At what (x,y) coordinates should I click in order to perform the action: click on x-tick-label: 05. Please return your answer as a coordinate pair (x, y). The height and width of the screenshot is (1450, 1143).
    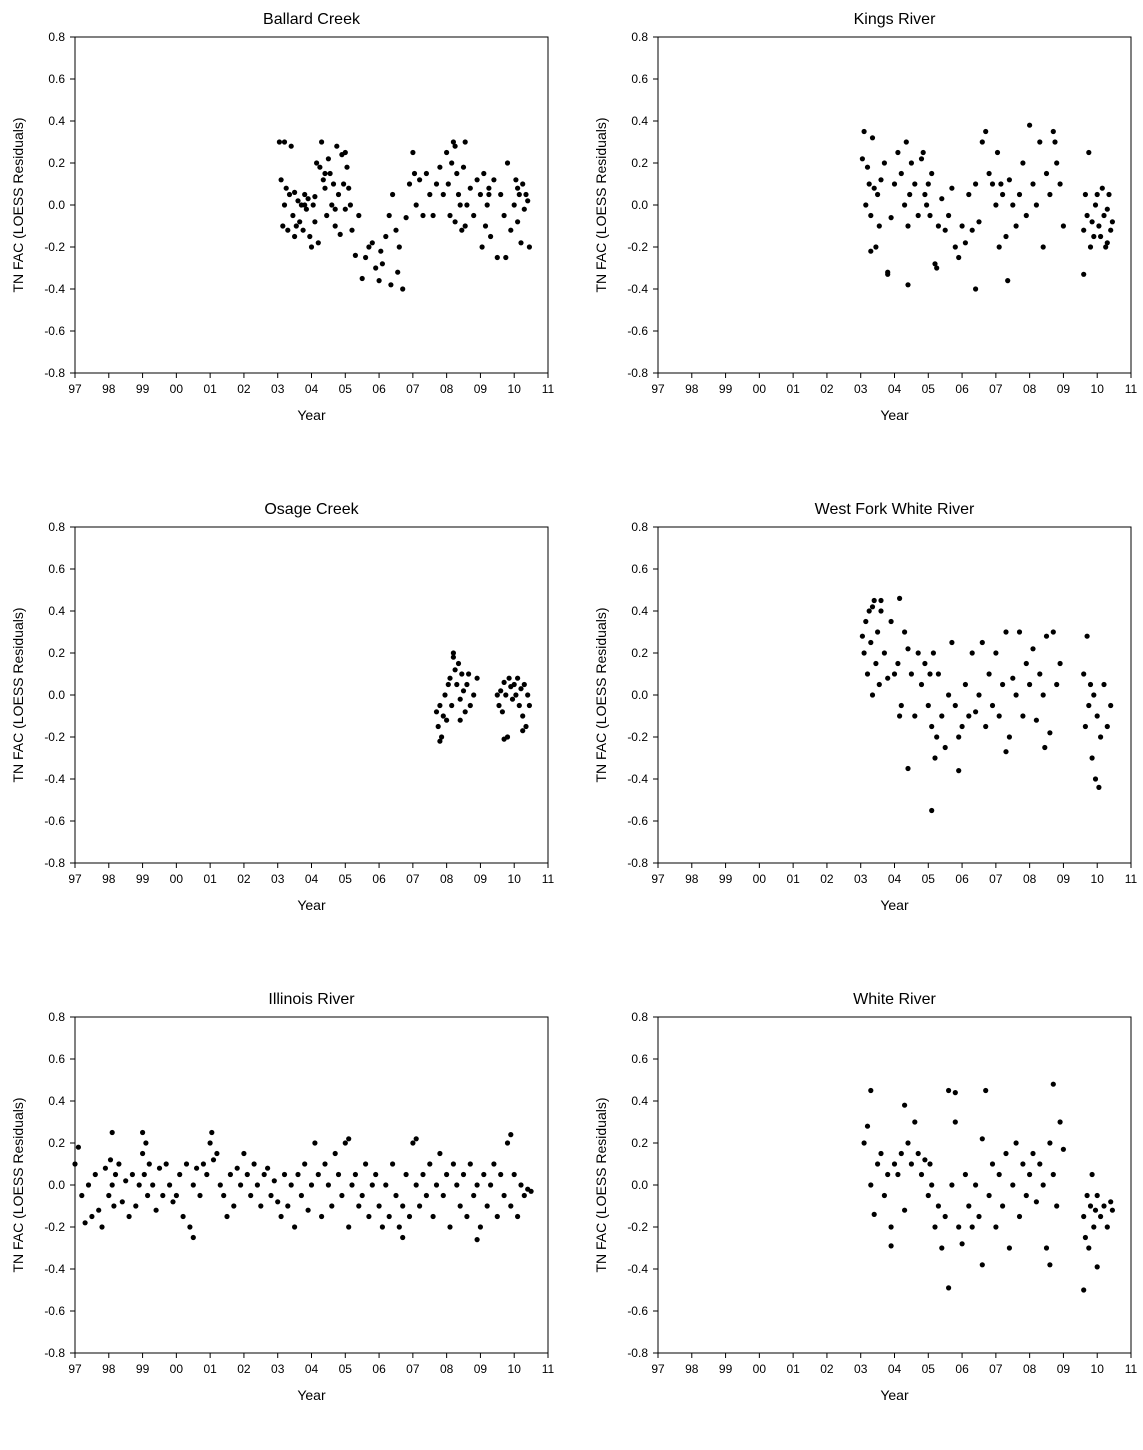
    Looking at the image, I should click on (929, 1369).